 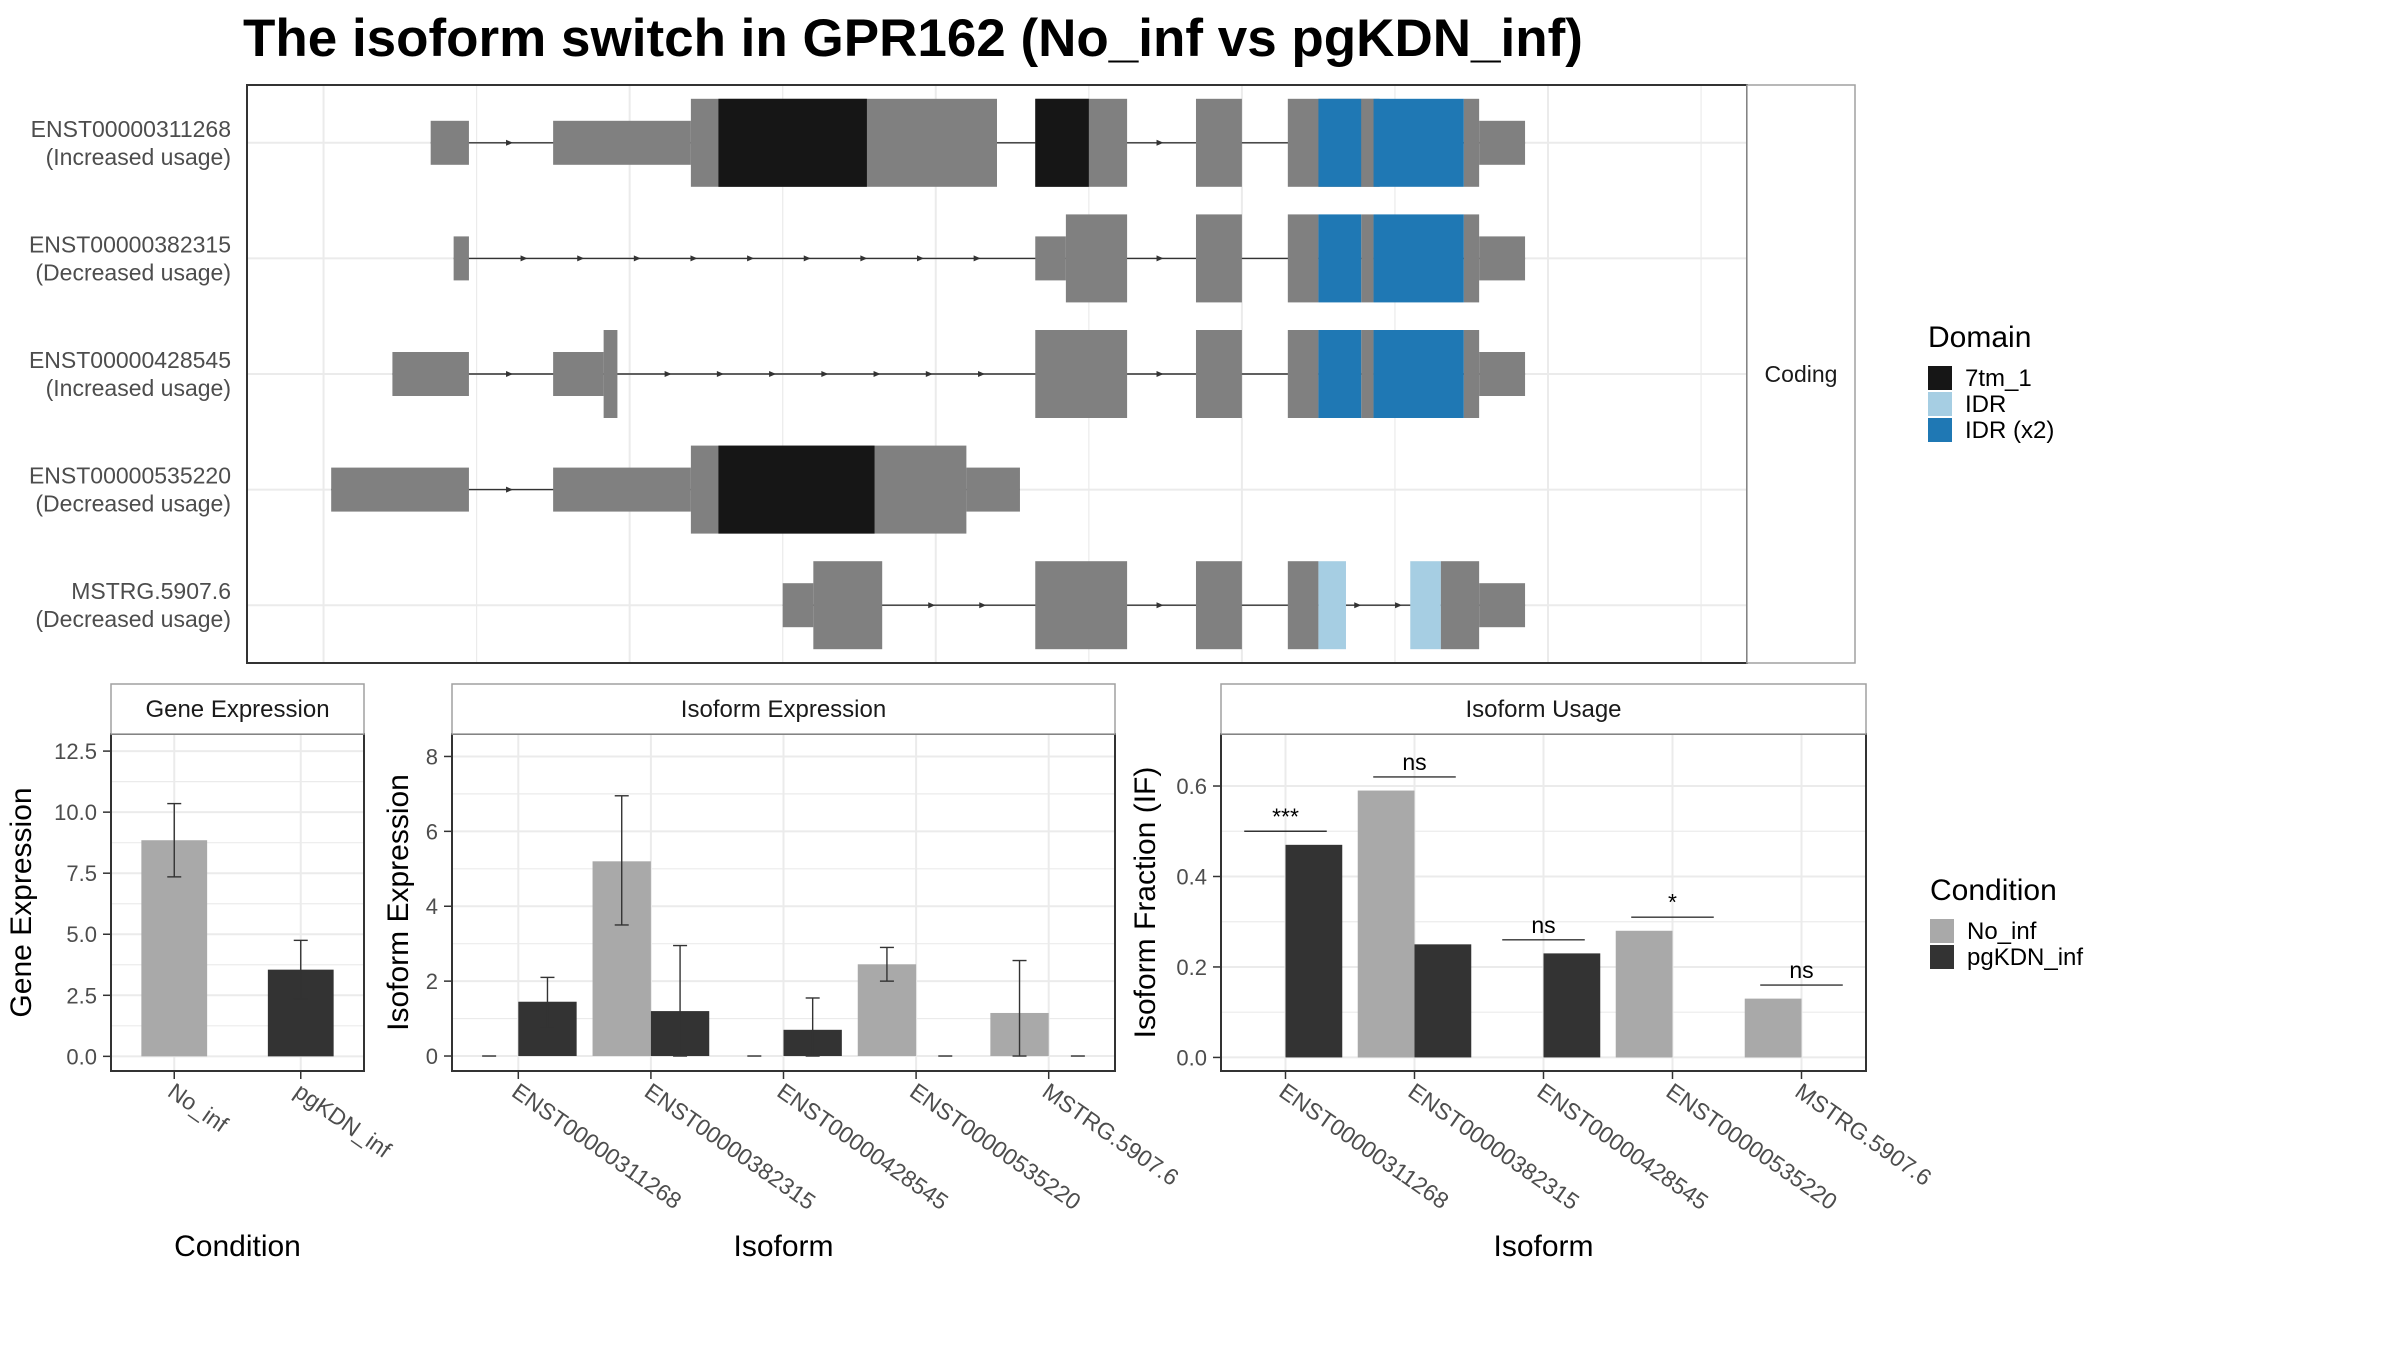 What do you see at coordinates (198, 1108) in the screenshot?
I see `x-tick-label: No_inf` at bounding box center [198, 1108].